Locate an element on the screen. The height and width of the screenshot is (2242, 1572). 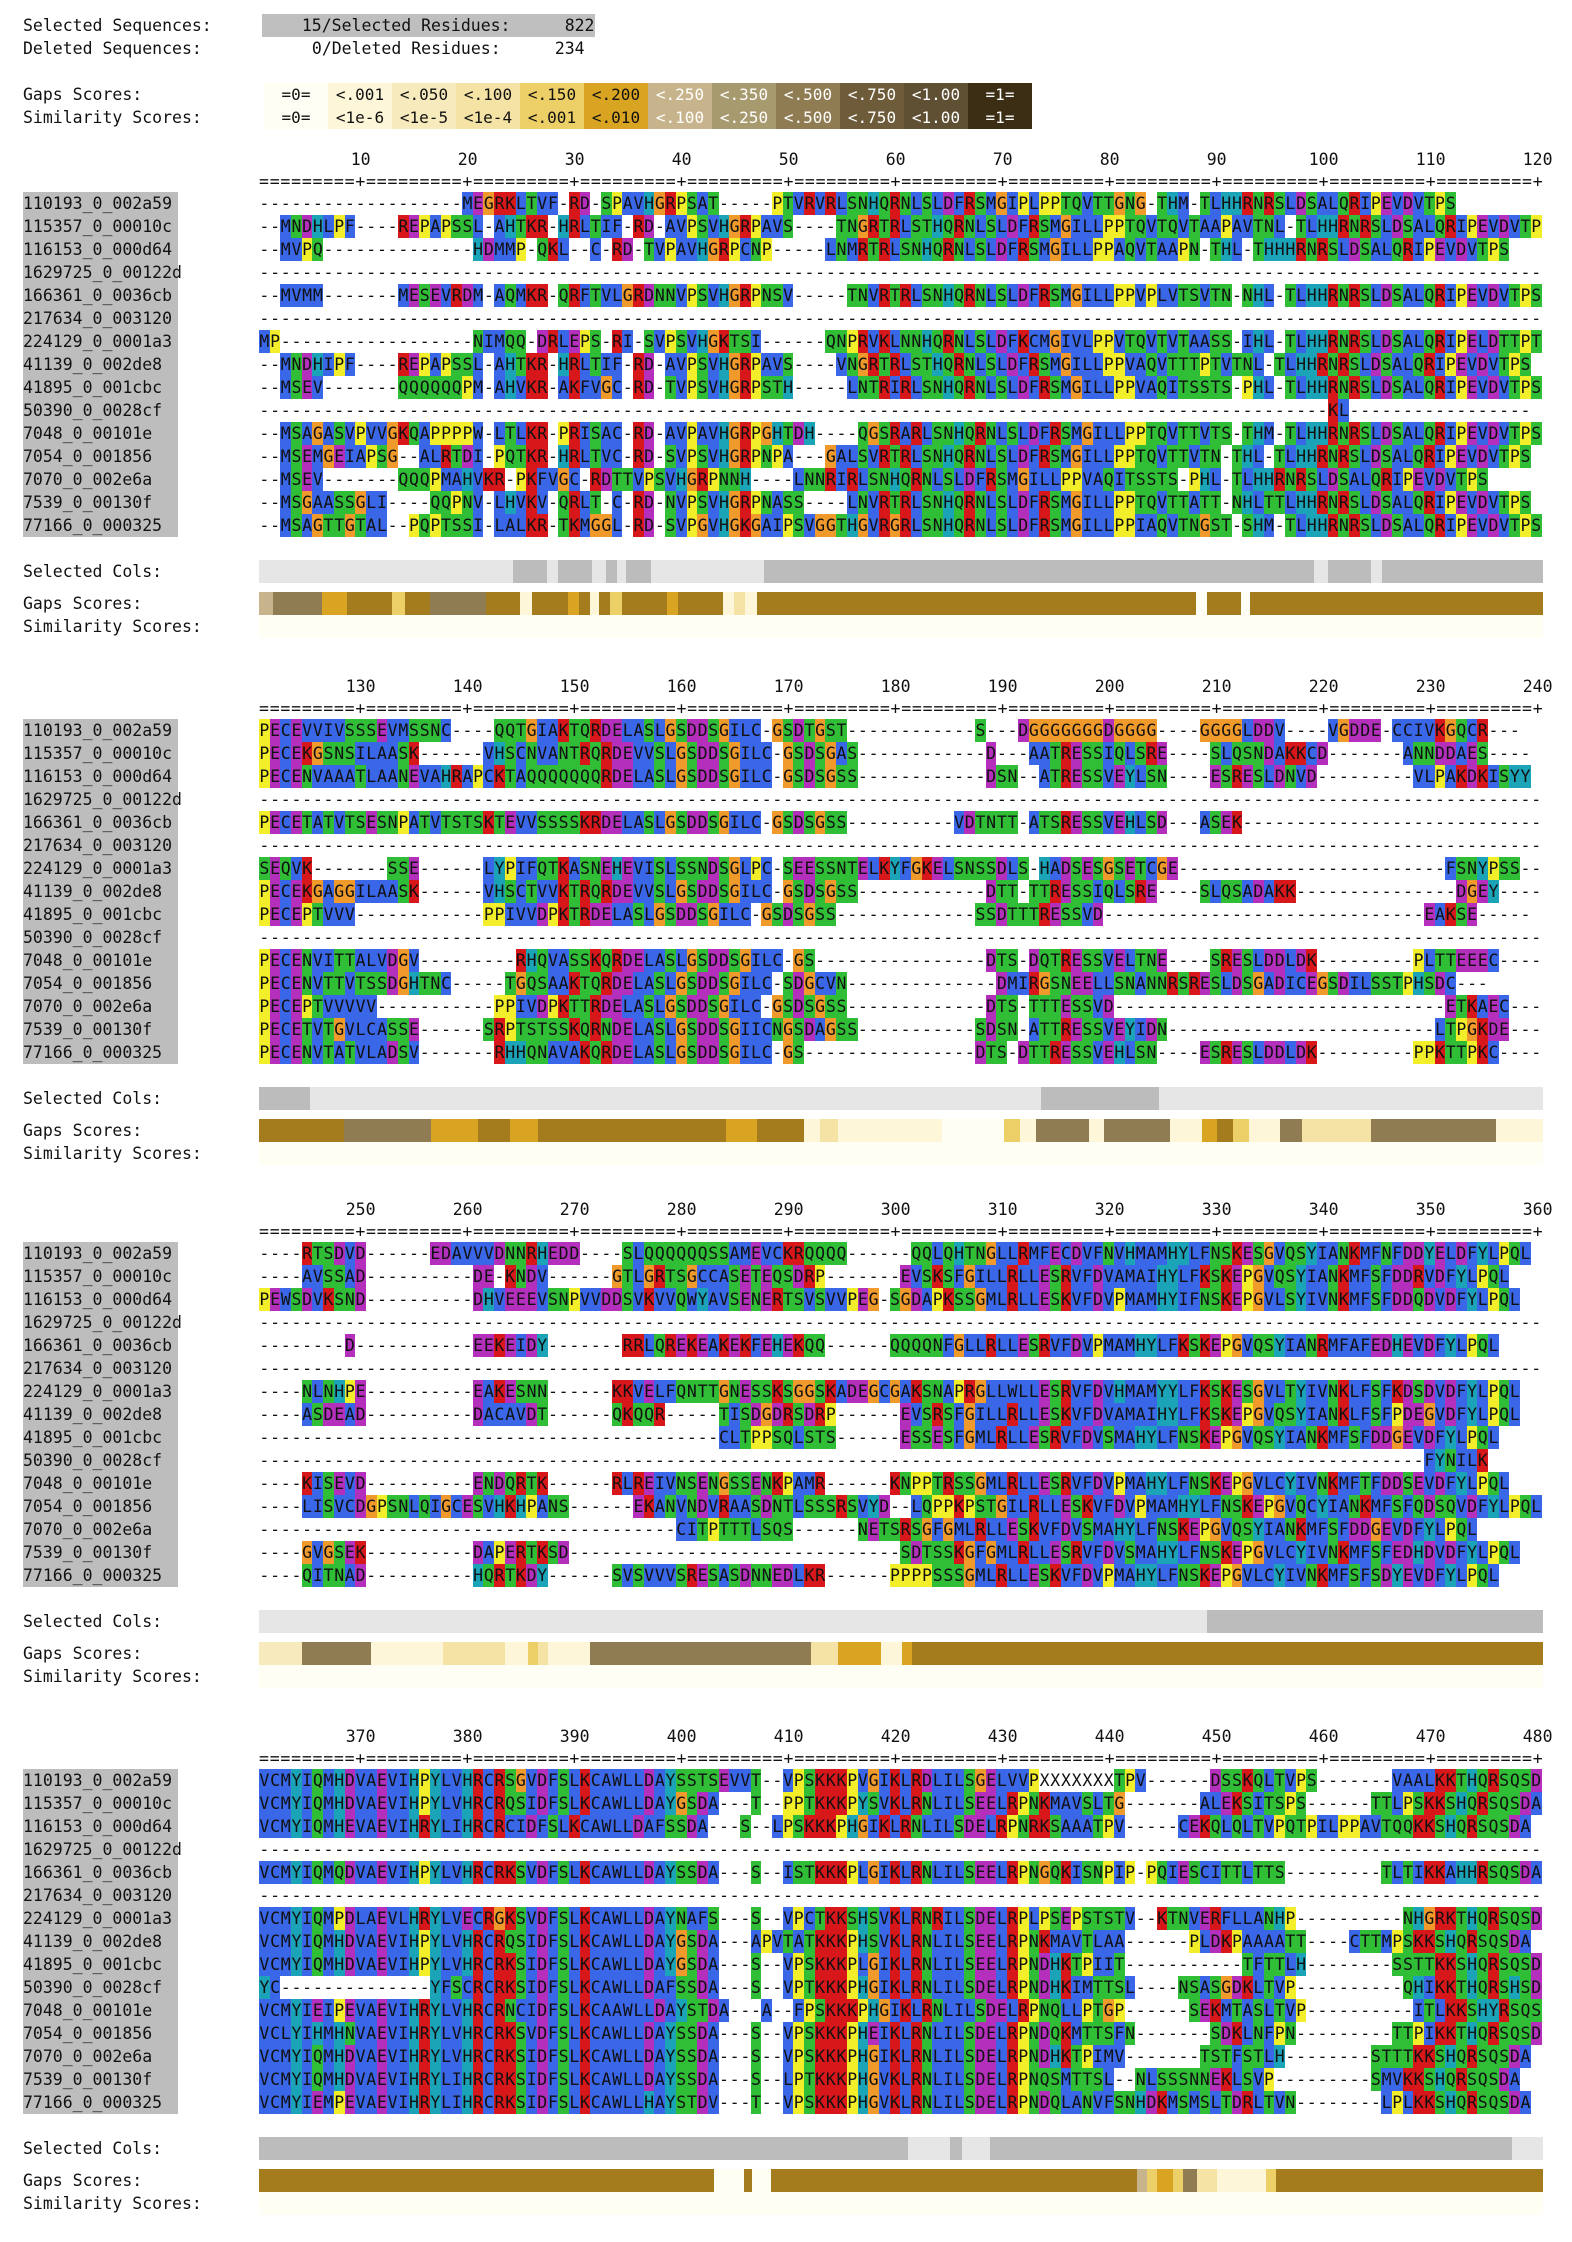
ruler-tick-label: 340 is located at coordinates (1323, 1209).